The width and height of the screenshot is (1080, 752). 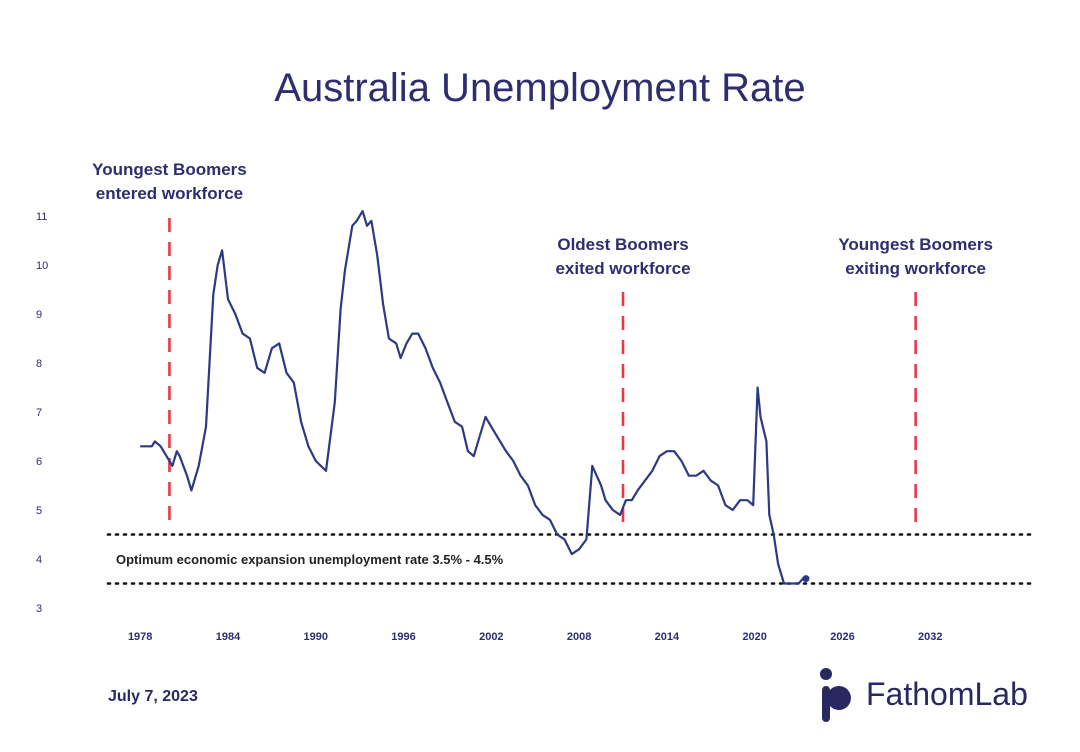 I want to click on y-tick-label: 3, so click(x=39, y=609).